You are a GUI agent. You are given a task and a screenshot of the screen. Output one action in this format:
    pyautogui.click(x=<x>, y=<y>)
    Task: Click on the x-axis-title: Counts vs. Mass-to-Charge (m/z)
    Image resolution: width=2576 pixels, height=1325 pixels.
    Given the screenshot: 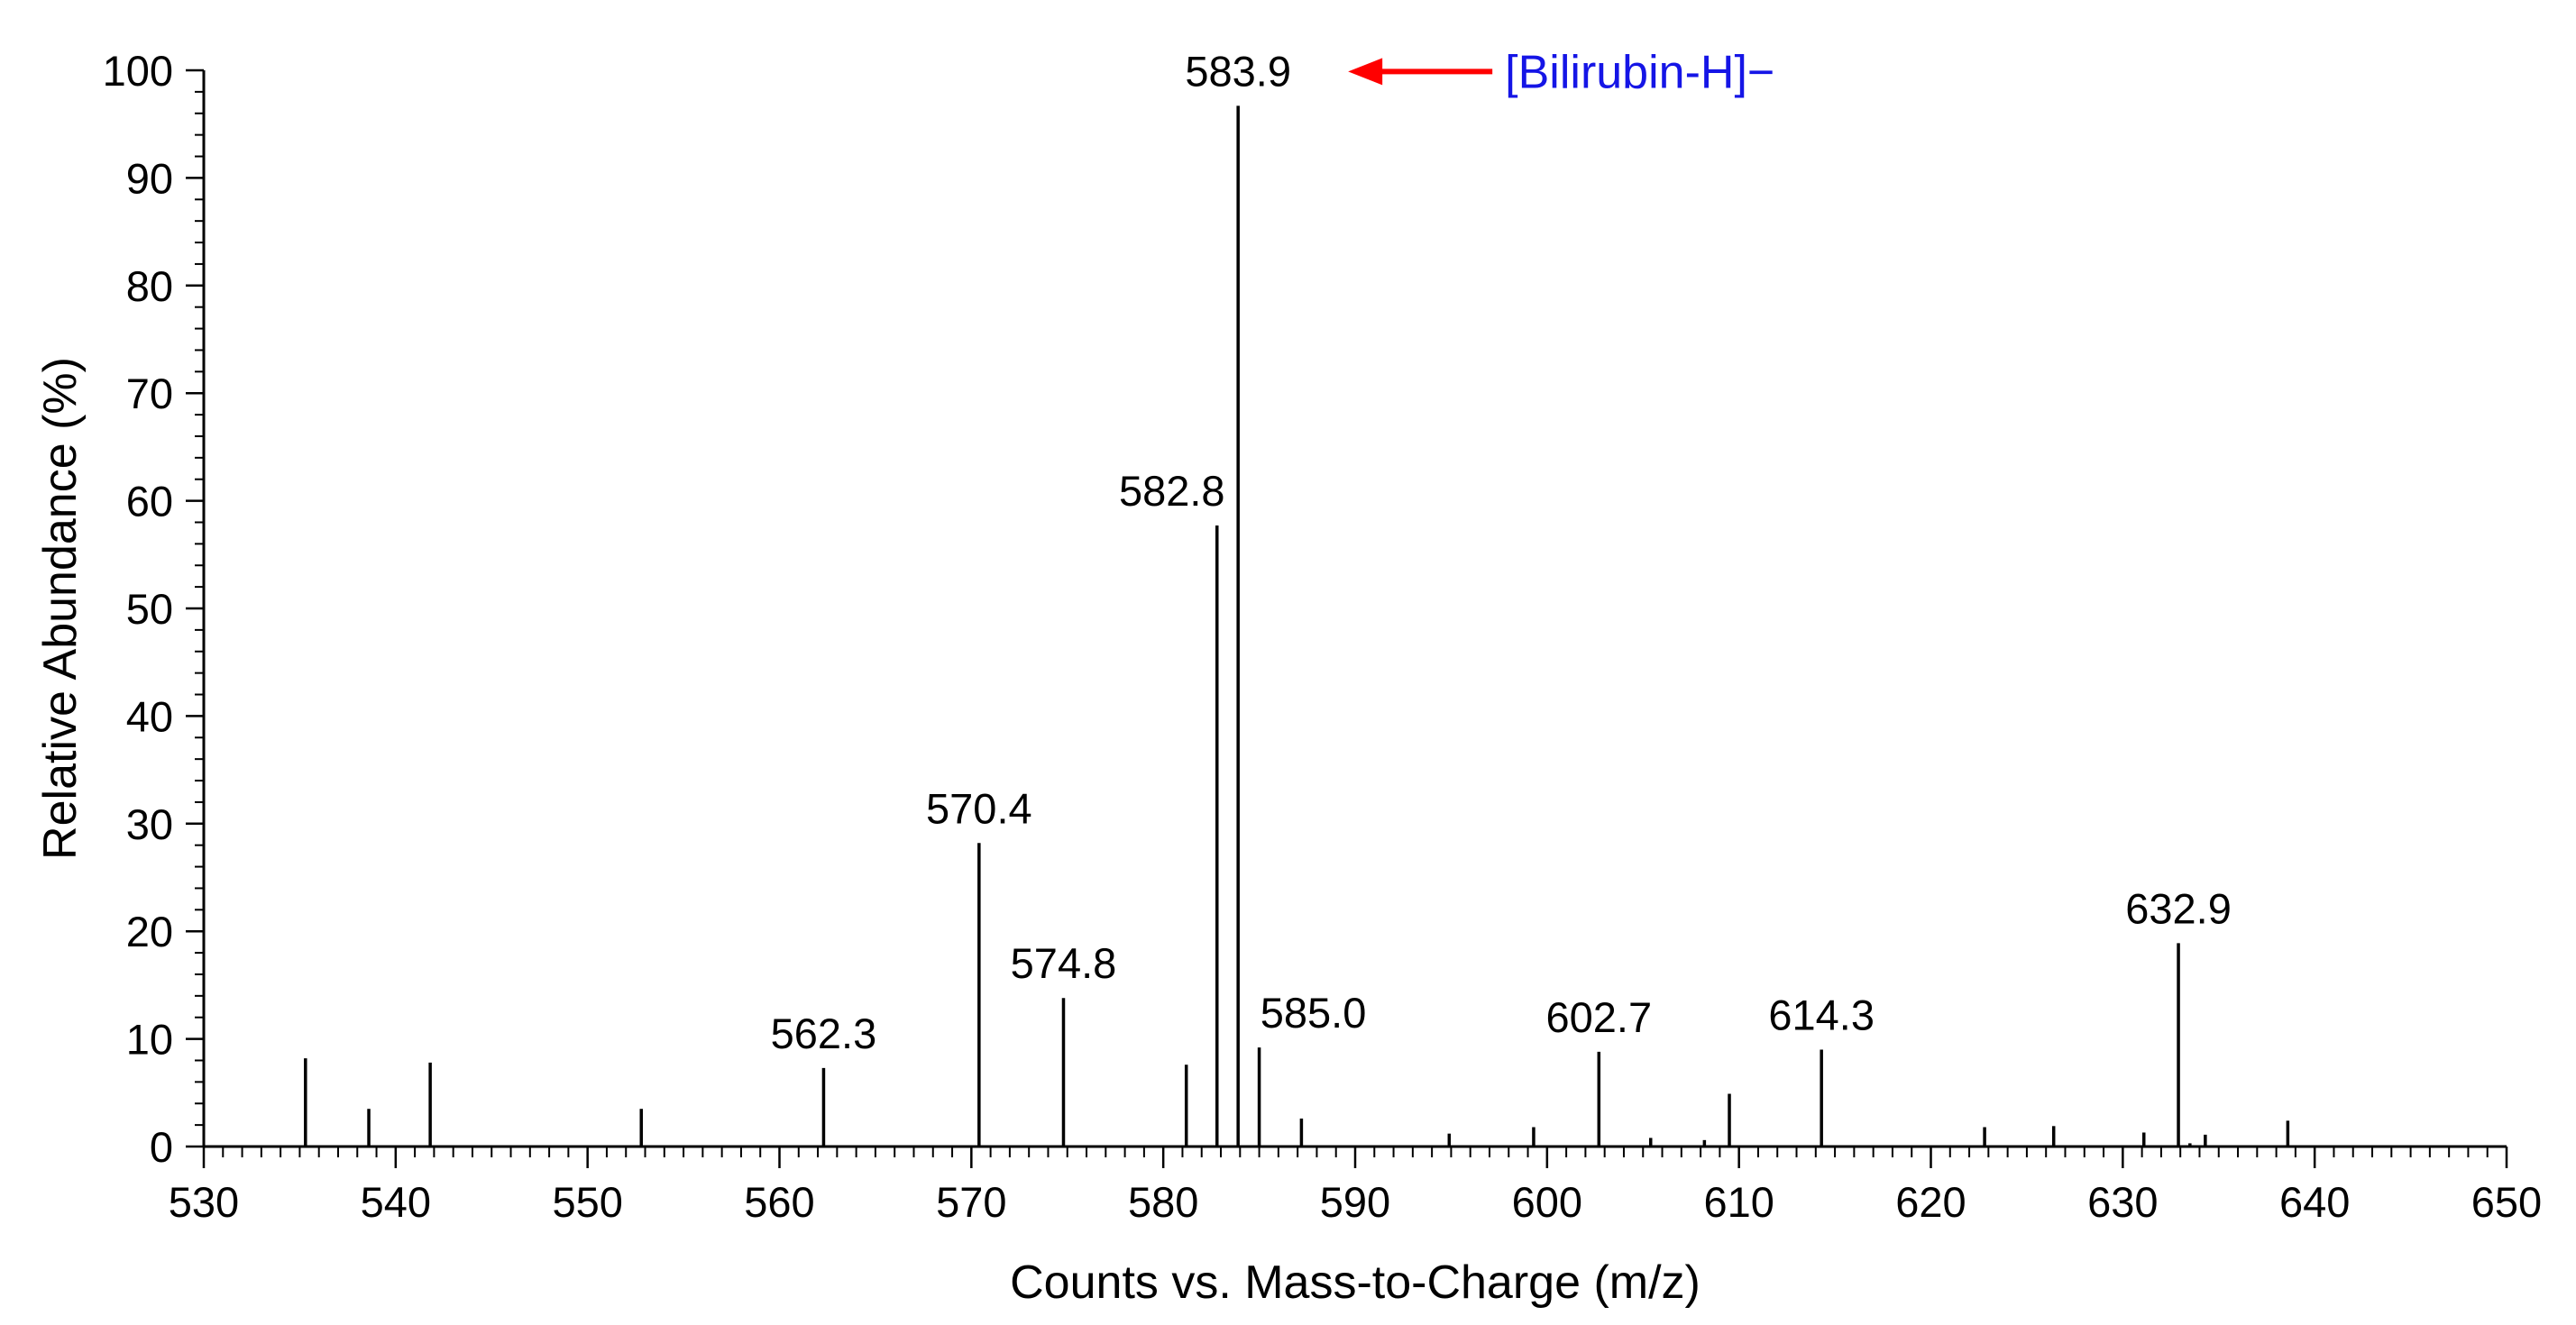 What is the action you would take?
    pyautogui.click(x=1355, y=1282)
    